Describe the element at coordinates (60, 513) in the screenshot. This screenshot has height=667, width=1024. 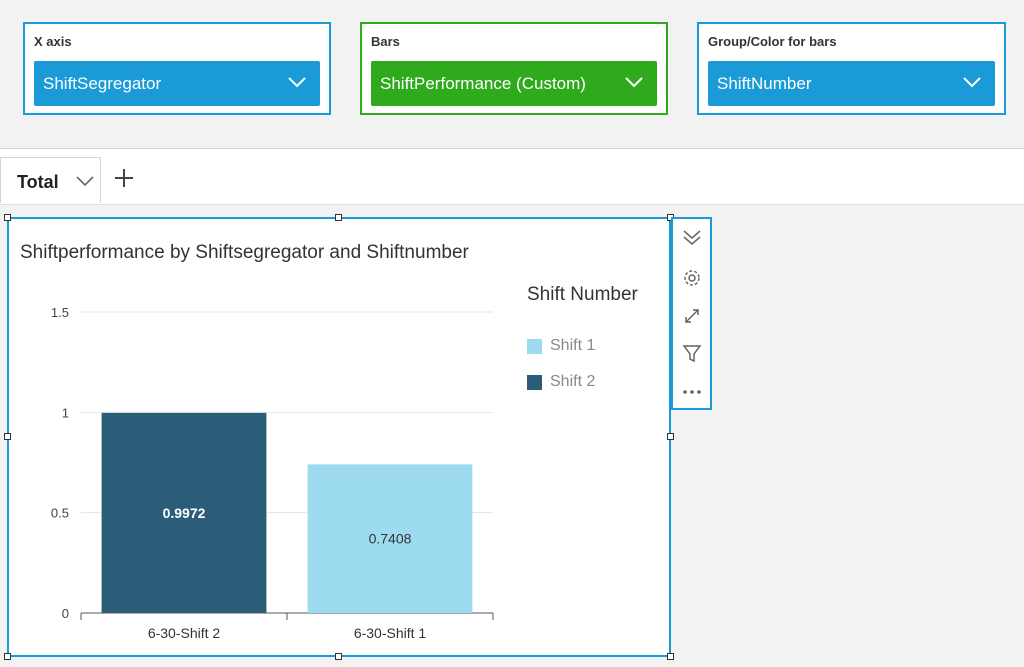
I see `y-tick-label: 0.5` at that location.